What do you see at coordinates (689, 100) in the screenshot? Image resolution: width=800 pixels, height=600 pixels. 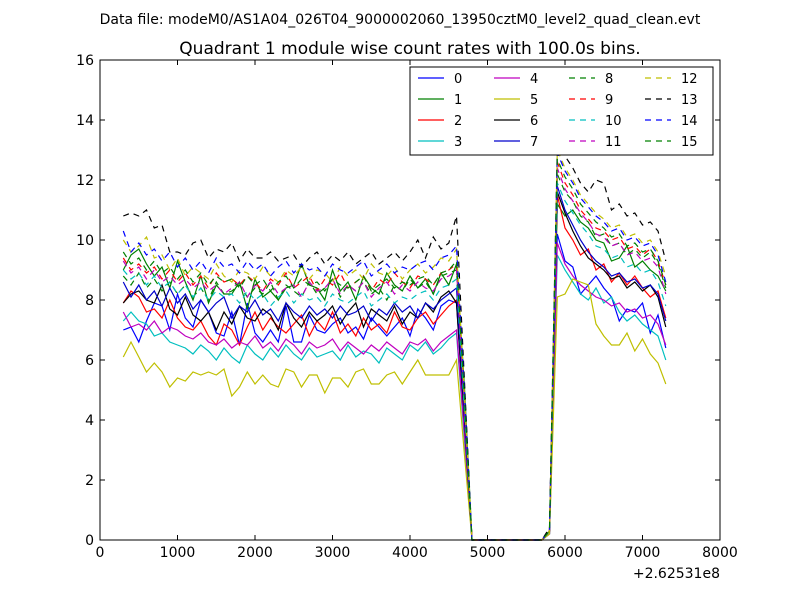 I see `legend-label-module-13: 13` at bounding box center [689, 100].